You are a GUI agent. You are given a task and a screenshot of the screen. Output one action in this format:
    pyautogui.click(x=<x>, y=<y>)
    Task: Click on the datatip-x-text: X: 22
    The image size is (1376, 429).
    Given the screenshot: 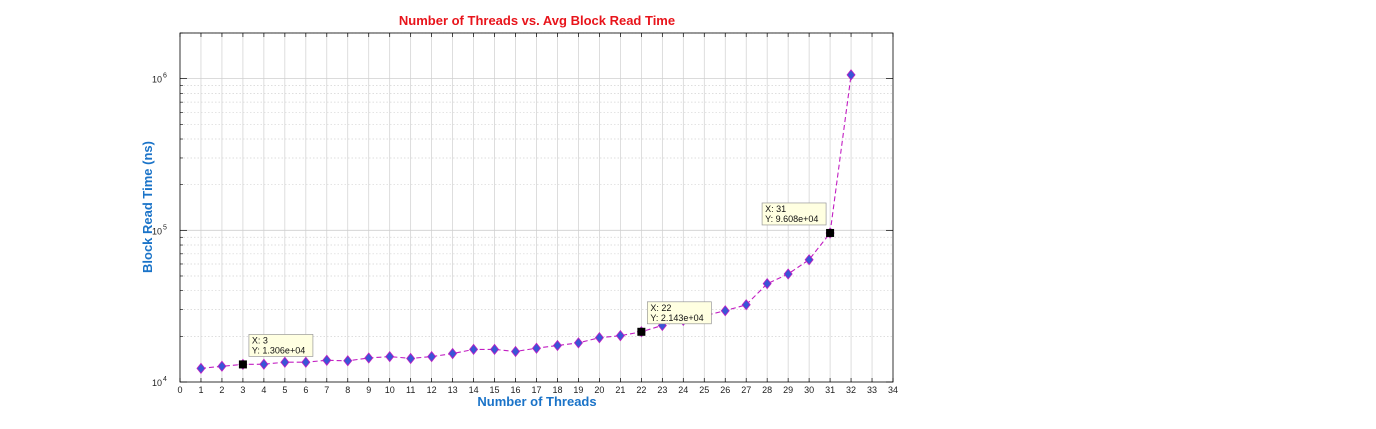 What is the action you would take?
    pyautogui.click(x=660, y=308)
    